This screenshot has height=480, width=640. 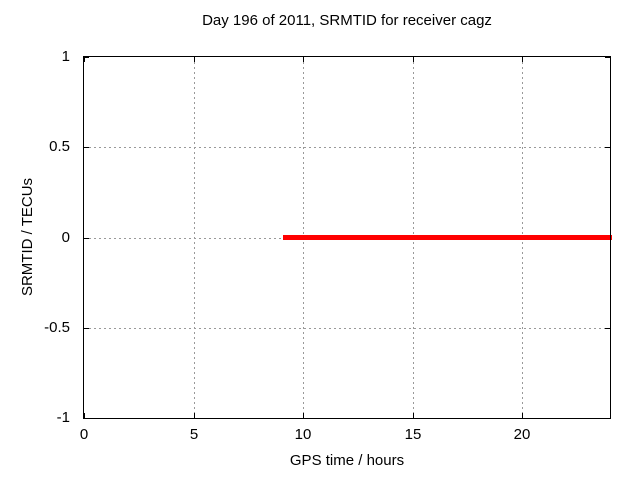 I want to click on x-tick-label: 5, so click(x=194, y=434).